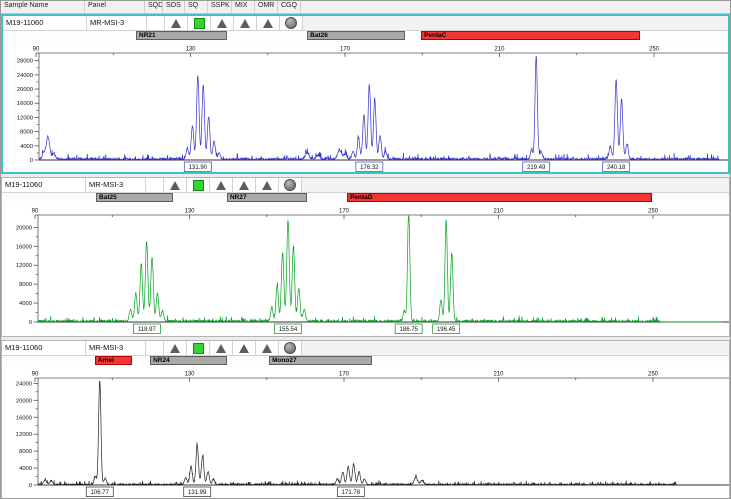  What do you see at coordinates (356, 35) in the screenshot?
I see `marker-bat26: Bat26` at bounding box center [356, 35].